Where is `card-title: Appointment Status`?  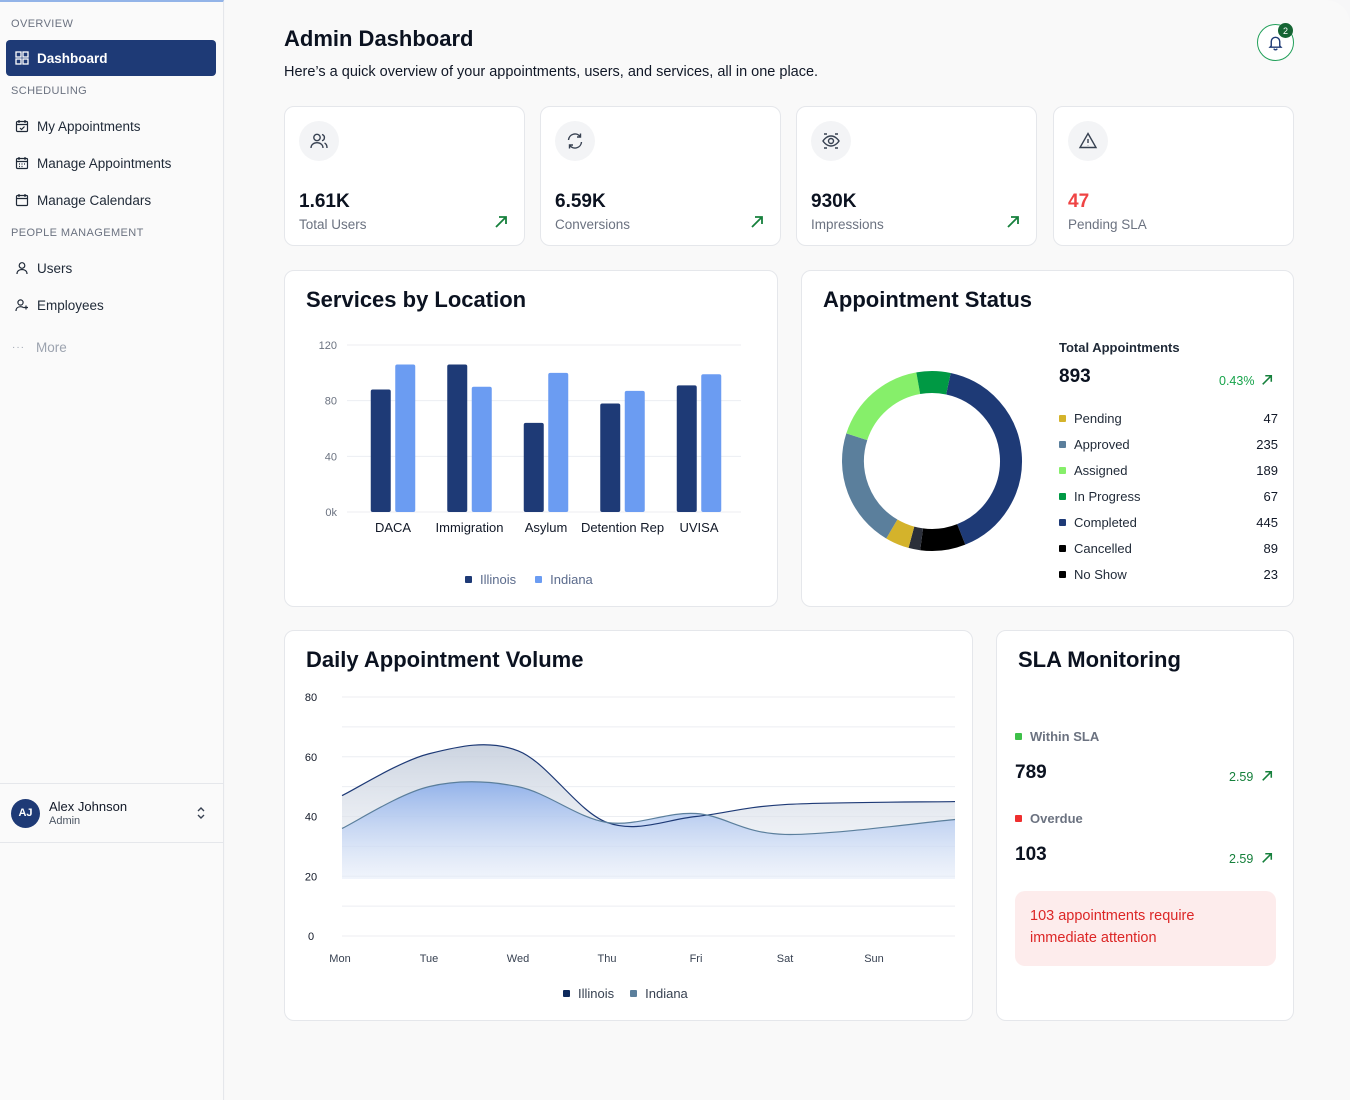 card-title: Appointment Status is located at coordinates (927, 299).